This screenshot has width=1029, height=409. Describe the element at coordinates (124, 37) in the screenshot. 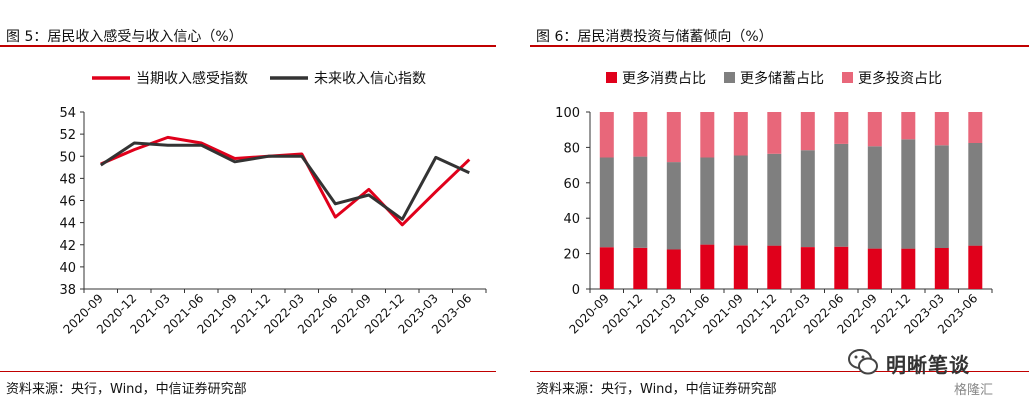

I see `chart-title: 图 5：居民收入感受与收入信心（%）` at that location.